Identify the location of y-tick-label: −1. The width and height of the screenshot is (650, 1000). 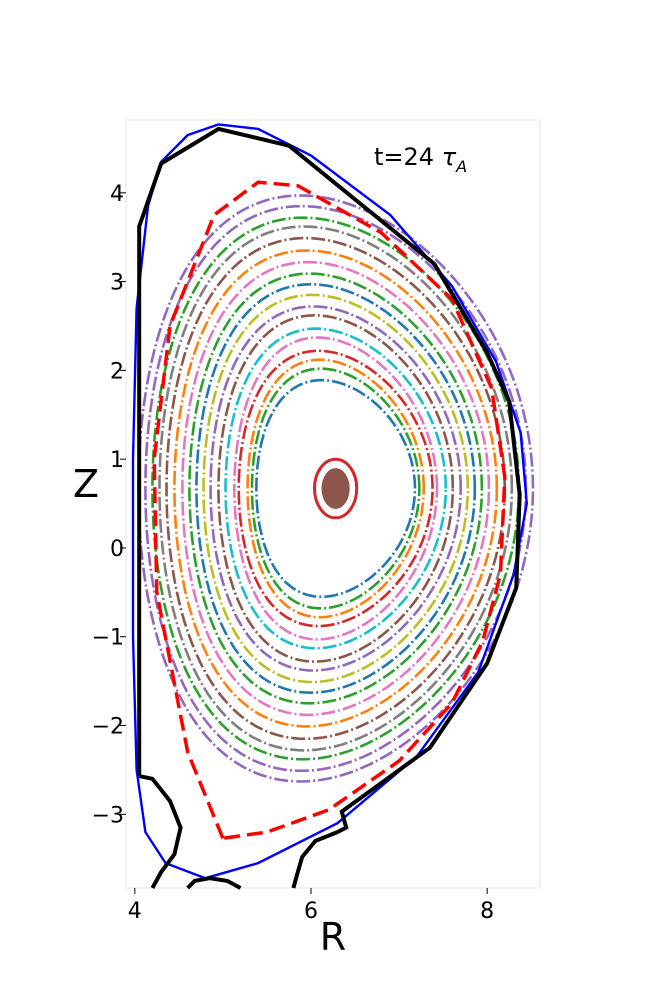
(108, 638).